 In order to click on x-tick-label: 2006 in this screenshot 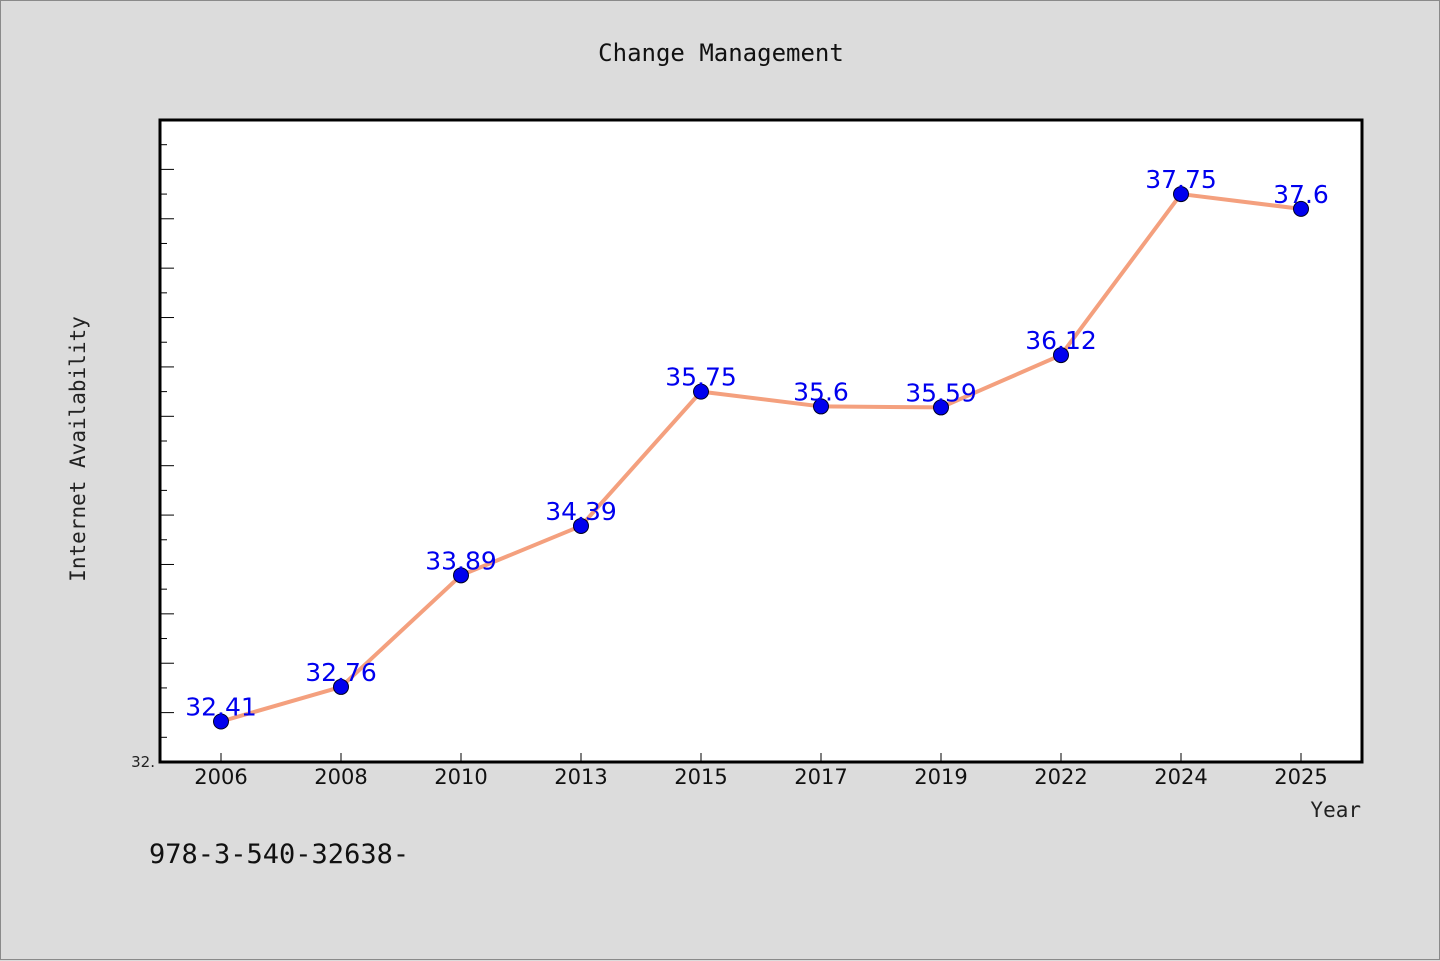, I will do `click(220, 777)`.